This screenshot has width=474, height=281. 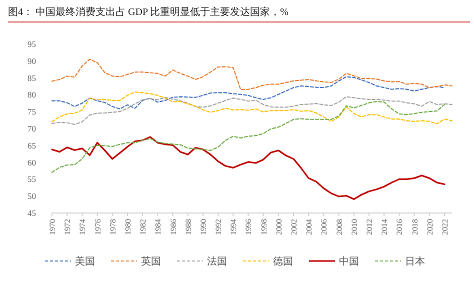 I want to click on legend-label: 德国, so click(x=283, y=262).